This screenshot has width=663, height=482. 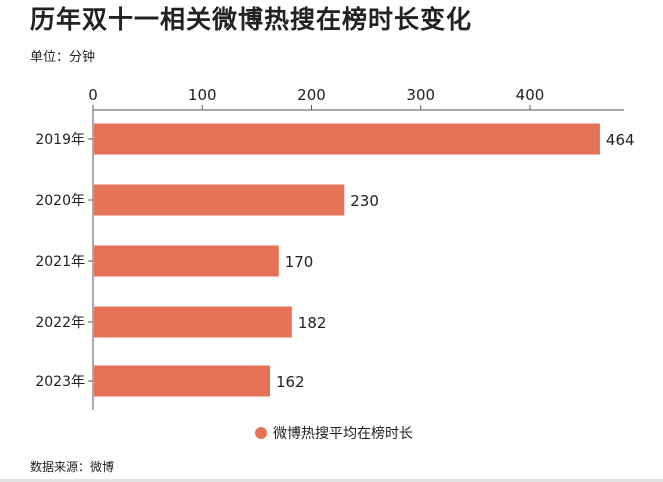 What do you see at coordinates (251, 19) in the screenshot?
I see `chart-title: 历年双十一相关微博热搜在榜时长变化` at bounding box center [251, 19].